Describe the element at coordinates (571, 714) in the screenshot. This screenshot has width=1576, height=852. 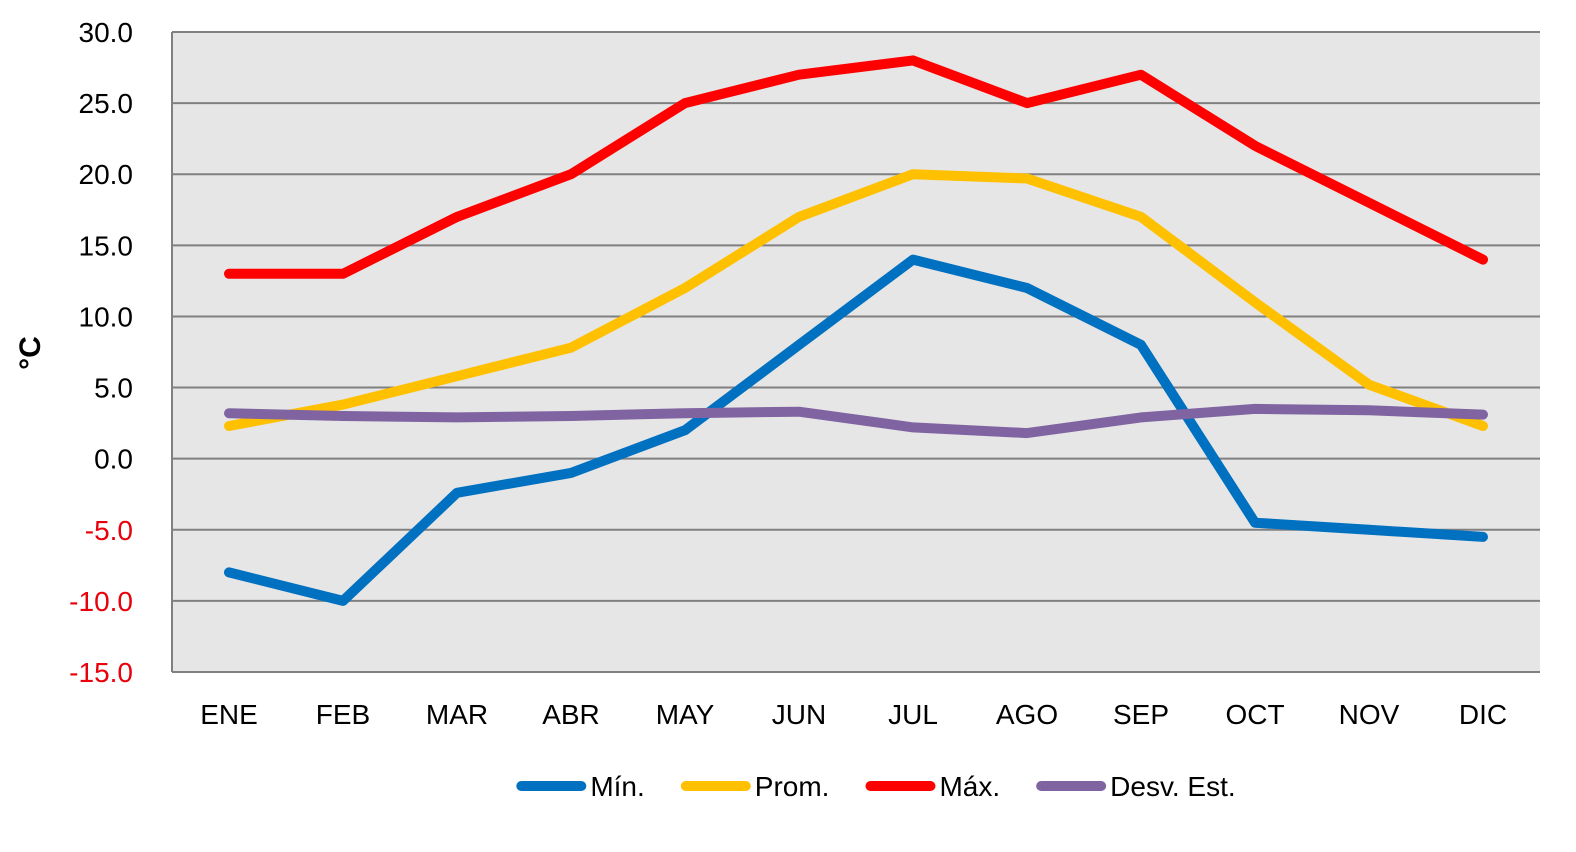
I see `x-tick-label: ABR` at that location.